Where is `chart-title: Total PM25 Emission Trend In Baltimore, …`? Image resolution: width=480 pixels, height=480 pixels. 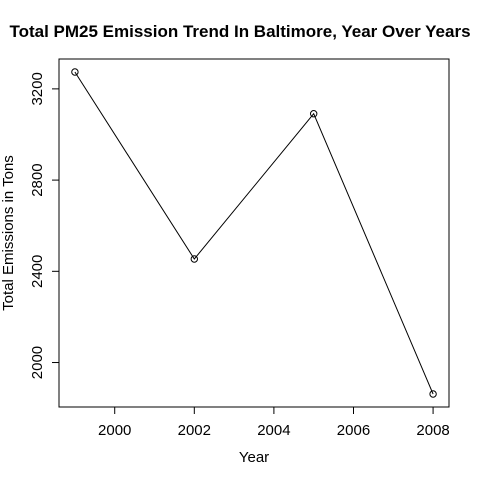 chart-title: Total PM25 Emission Trend In Baltimore, … is located at coordinates (239, 31).